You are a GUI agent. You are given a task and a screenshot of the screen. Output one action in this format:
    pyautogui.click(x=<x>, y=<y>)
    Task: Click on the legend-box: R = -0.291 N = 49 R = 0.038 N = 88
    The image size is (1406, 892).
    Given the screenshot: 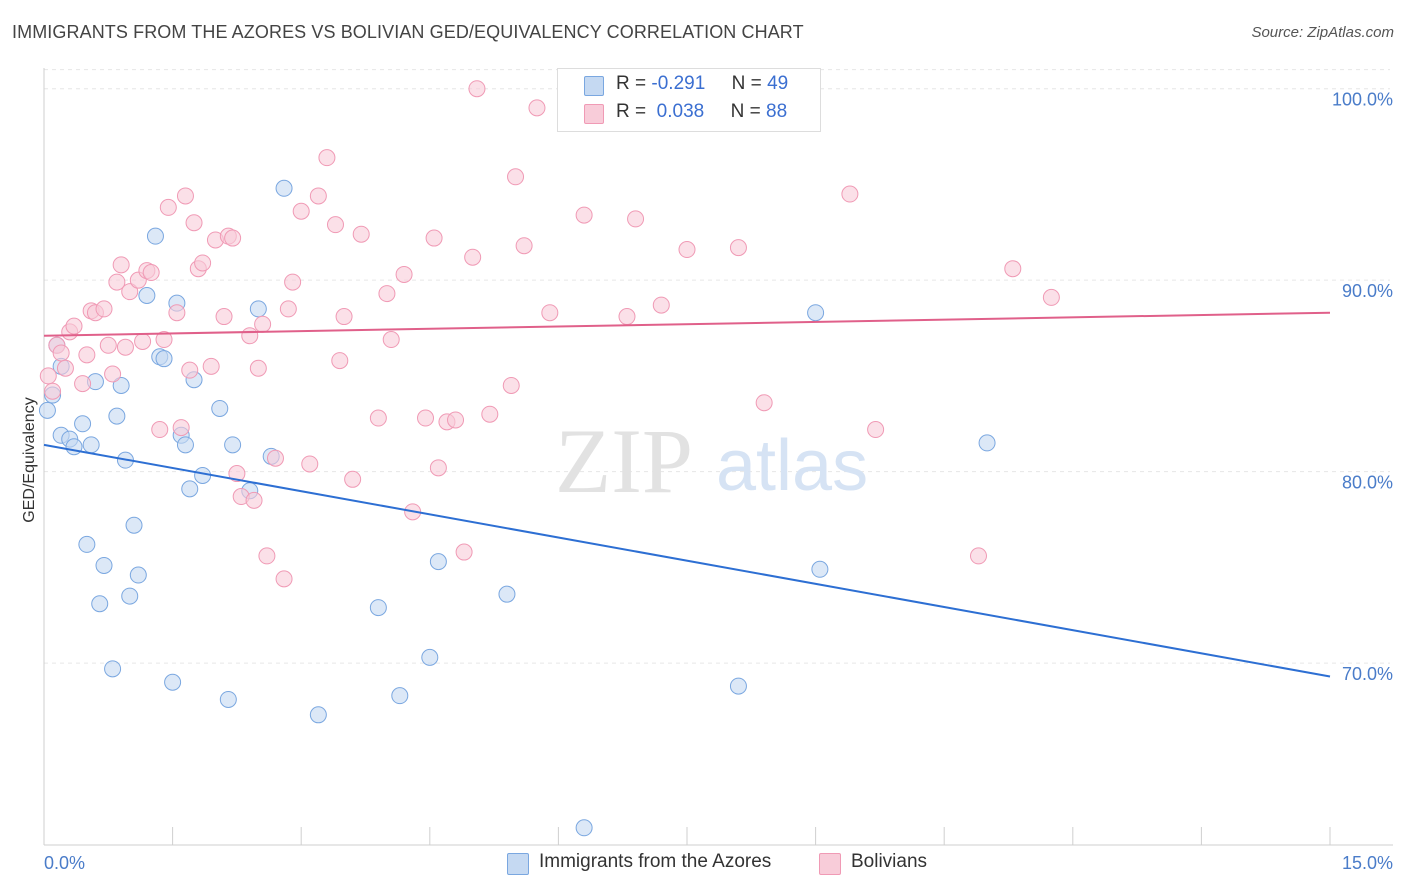 What is the action you would take?
    pyautogui.click(x=689, y=100)
    